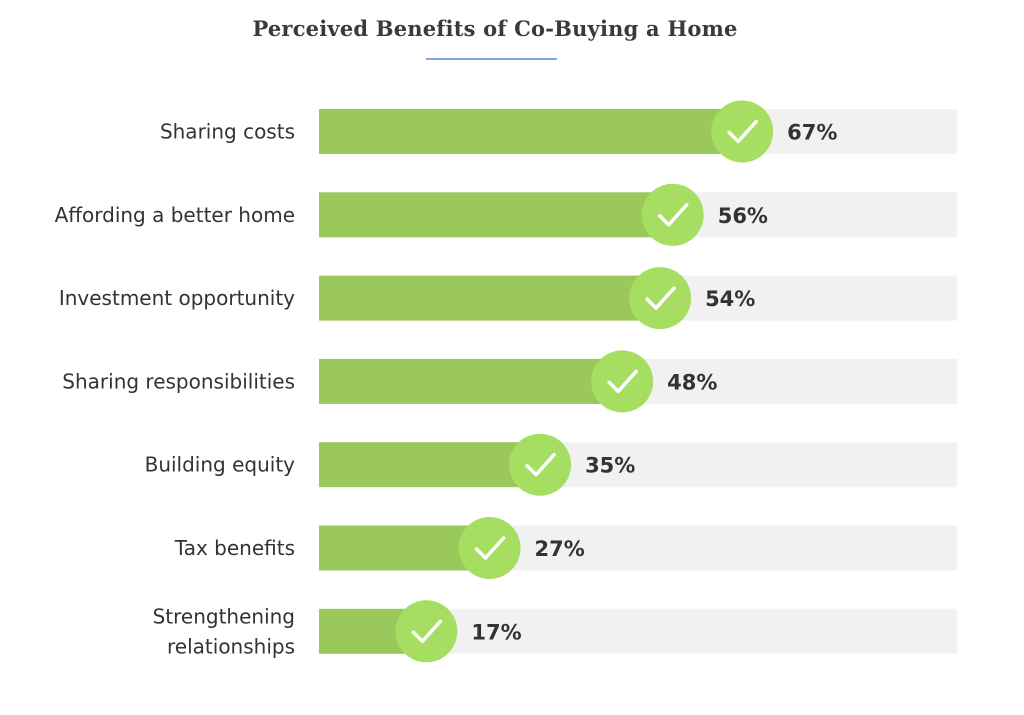  Describe the element at coordinates (692, 382) in the screenshot. I see `value-label: 48%` at that location.